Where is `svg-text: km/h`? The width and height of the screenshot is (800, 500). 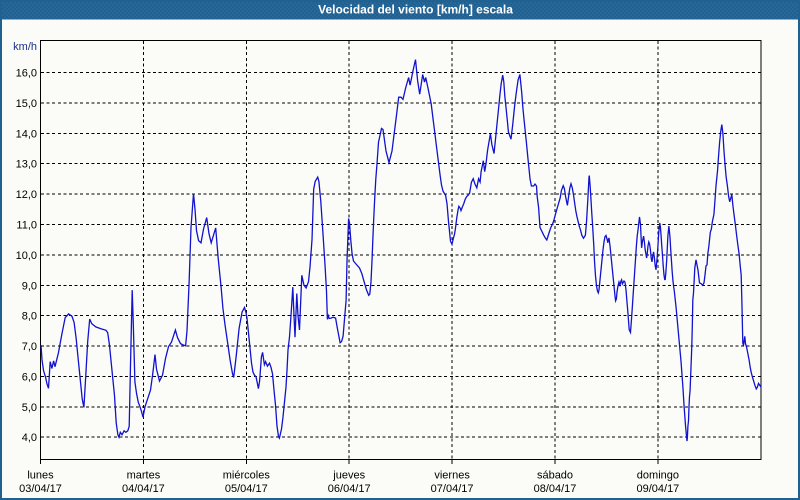
svg-text: km/h is located at coordinates (25, 47).